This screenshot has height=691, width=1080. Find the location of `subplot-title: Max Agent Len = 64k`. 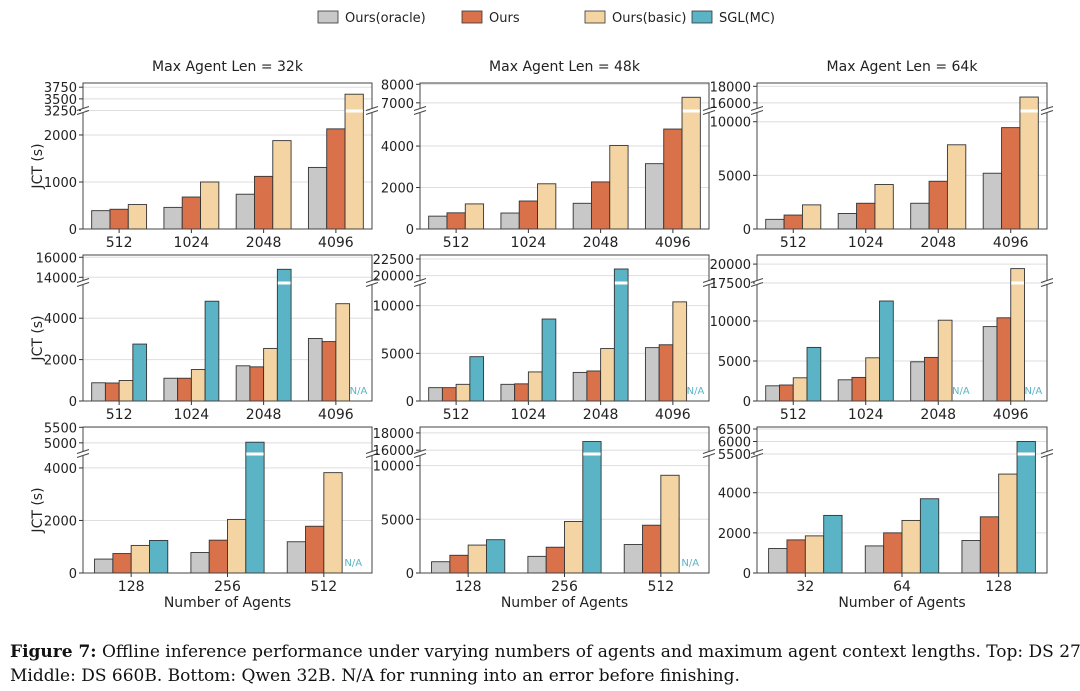

subplot-title: Max Agent Len = 64k is located at coordinates (903, 67).